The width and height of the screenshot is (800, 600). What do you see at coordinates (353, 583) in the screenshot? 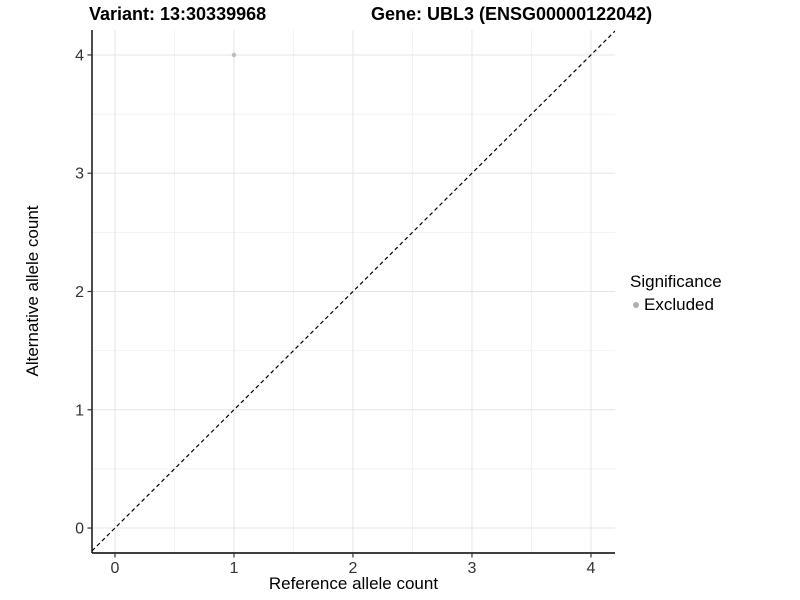
I see `x-axis-label: Reference allele count` at bounding box center [353, 583].